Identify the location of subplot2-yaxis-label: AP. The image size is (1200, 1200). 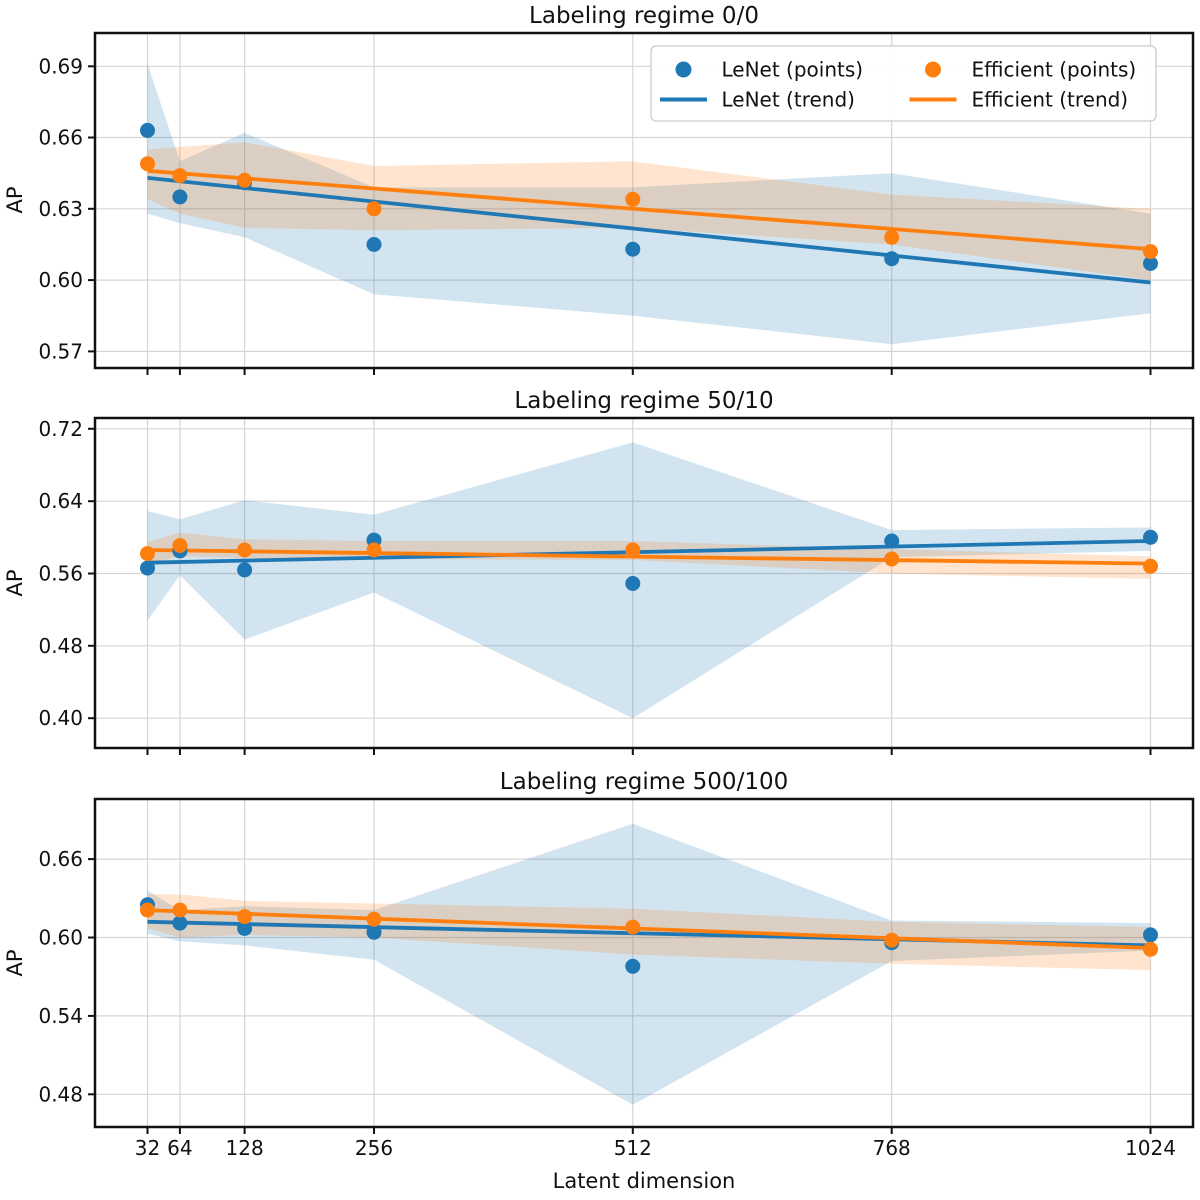
(15, 582).